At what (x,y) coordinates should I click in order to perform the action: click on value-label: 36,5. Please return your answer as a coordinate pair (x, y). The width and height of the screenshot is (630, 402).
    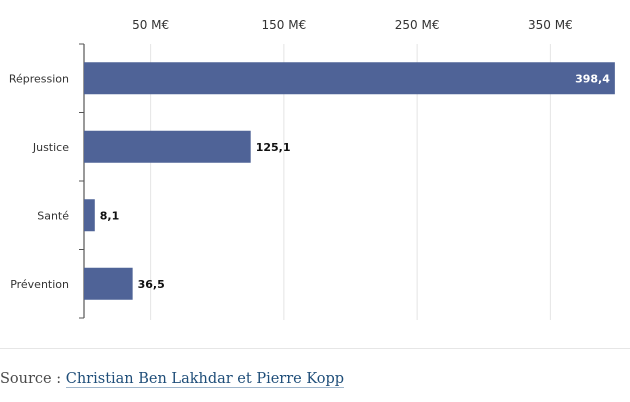
    Looking at the image, I should click on (151, 284).